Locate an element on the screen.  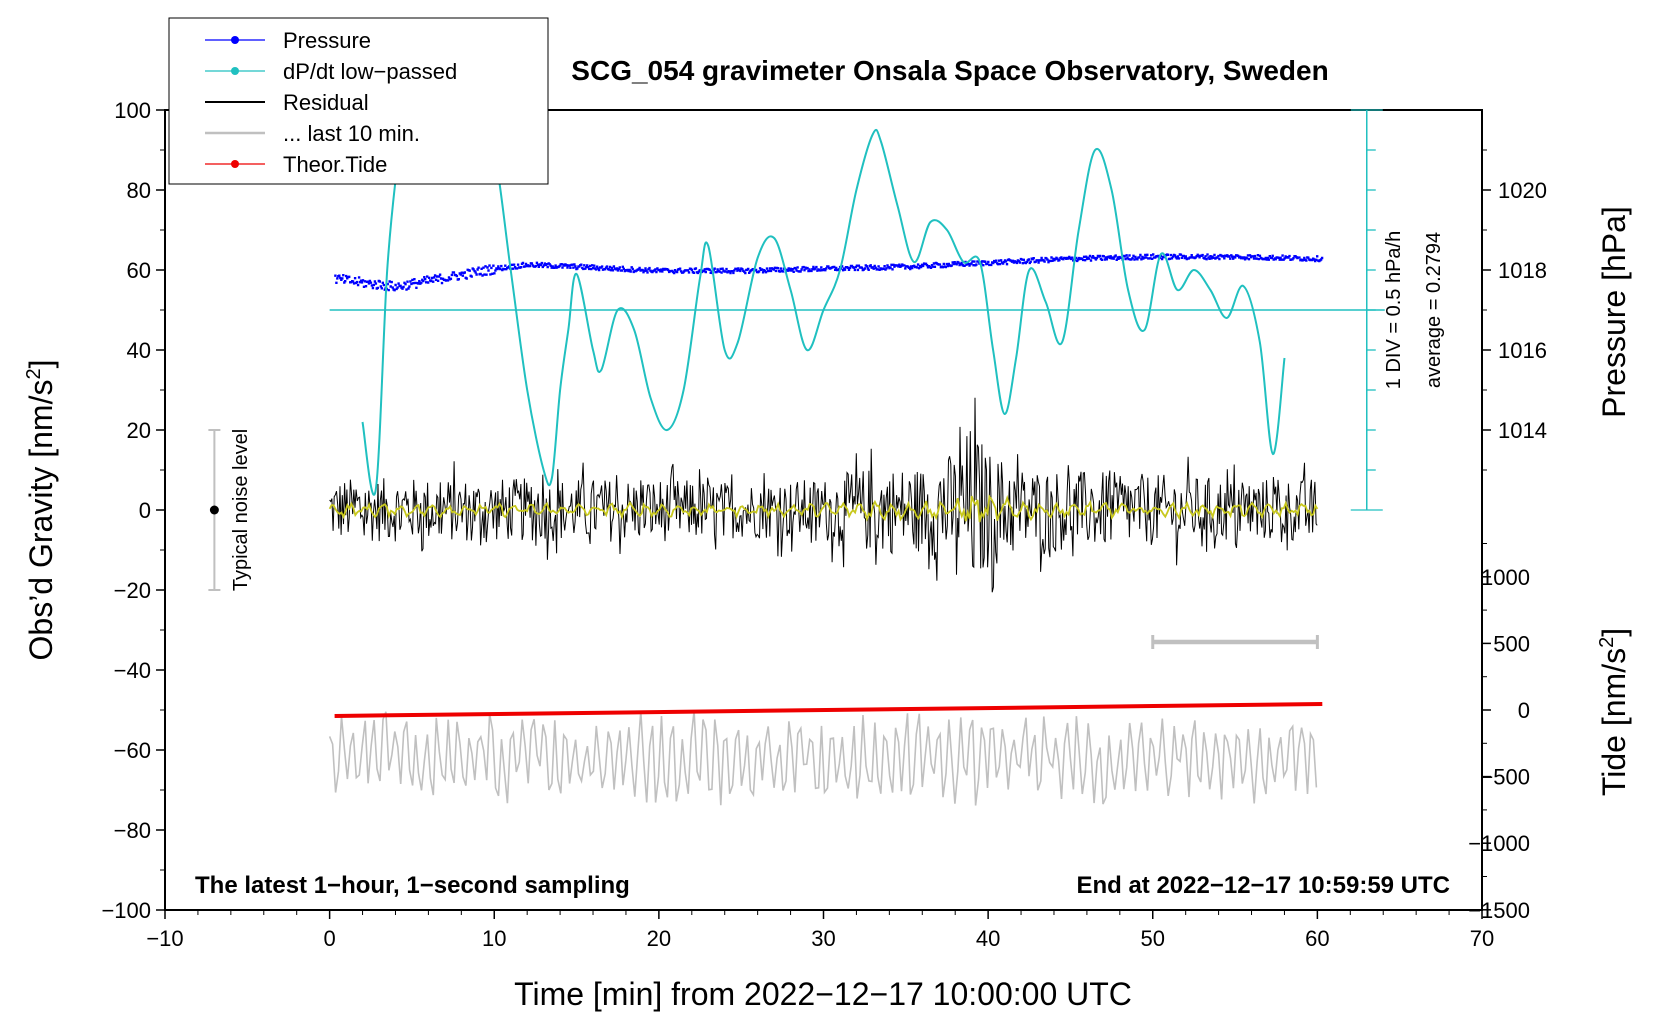
y-tick-label: −100 is located at coordinates (126, 910).